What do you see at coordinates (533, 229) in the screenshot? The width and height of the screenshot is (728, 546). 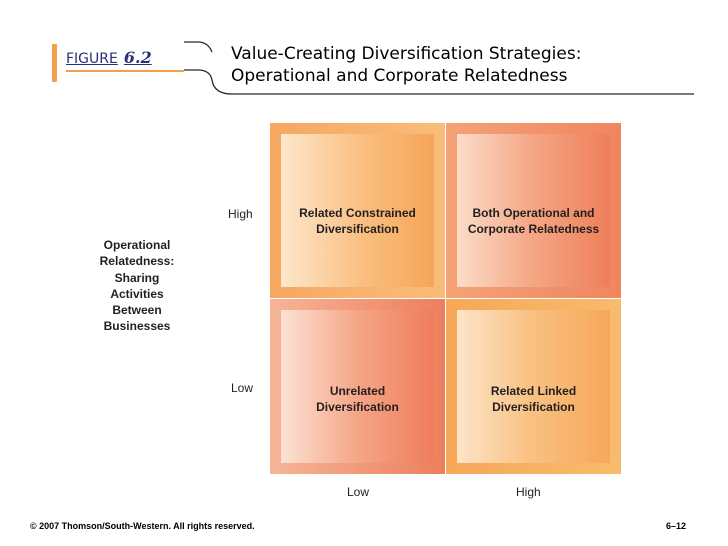 I see `quadrant-label-line: Corporate Relatedness` at bounding box center [533, 229].